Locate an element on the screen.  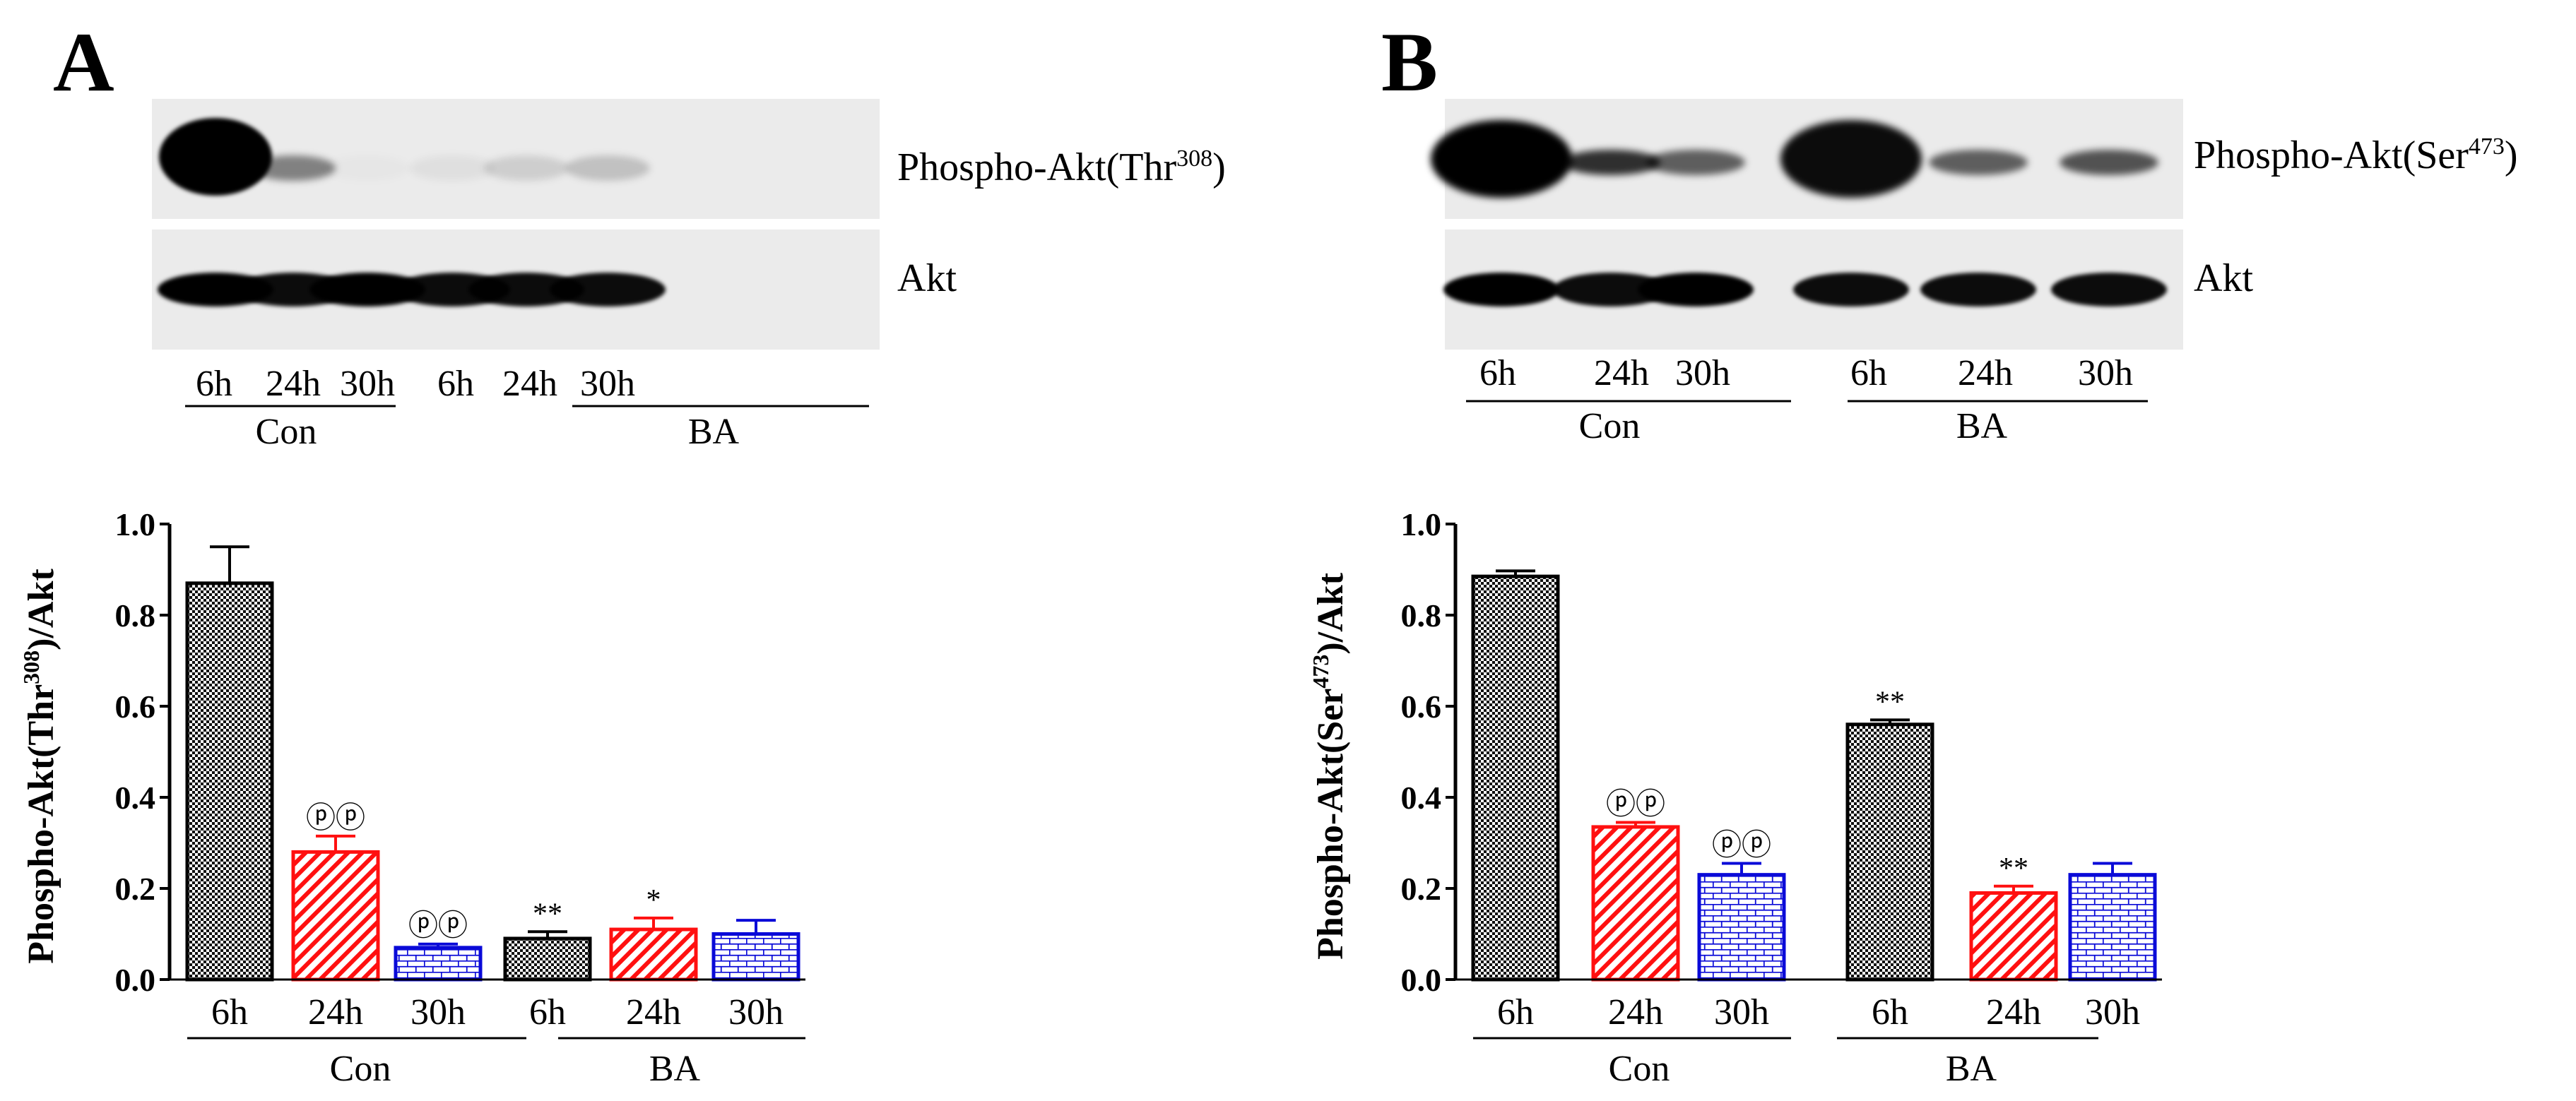
panel-a-y-tick-label: 0.4 is located at coordinates (135, 798).